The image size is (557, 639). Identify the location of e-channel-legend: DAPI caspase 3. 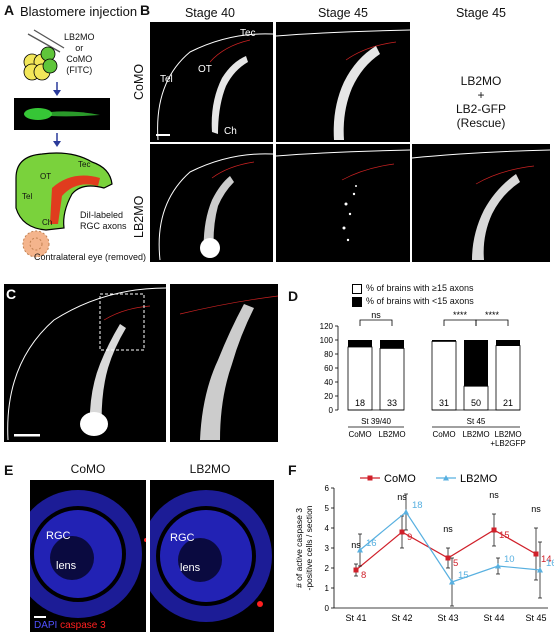
(70, 625).